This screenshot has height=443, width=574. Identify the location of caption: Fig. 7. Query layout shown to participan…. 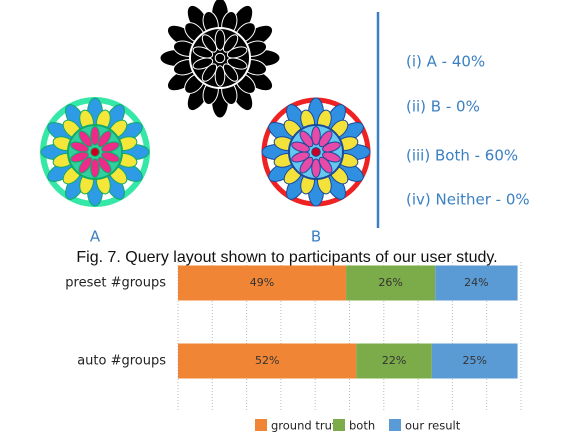
(286, 257).